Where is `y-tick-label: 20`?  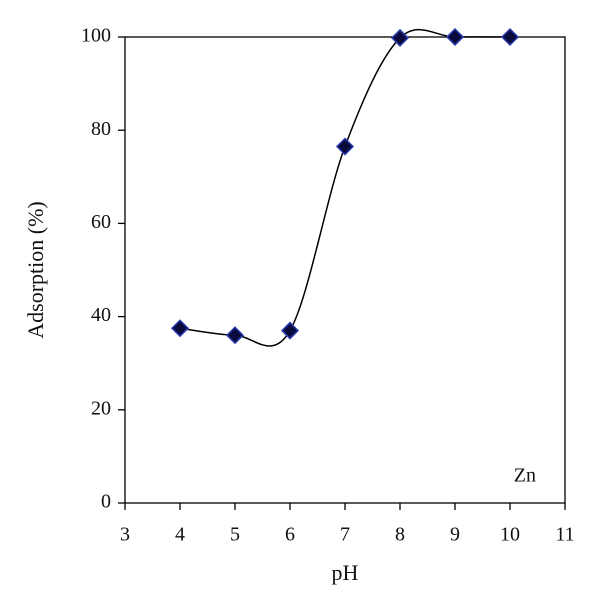
y-tick-label: 20 is located at coordinates (101, 408).